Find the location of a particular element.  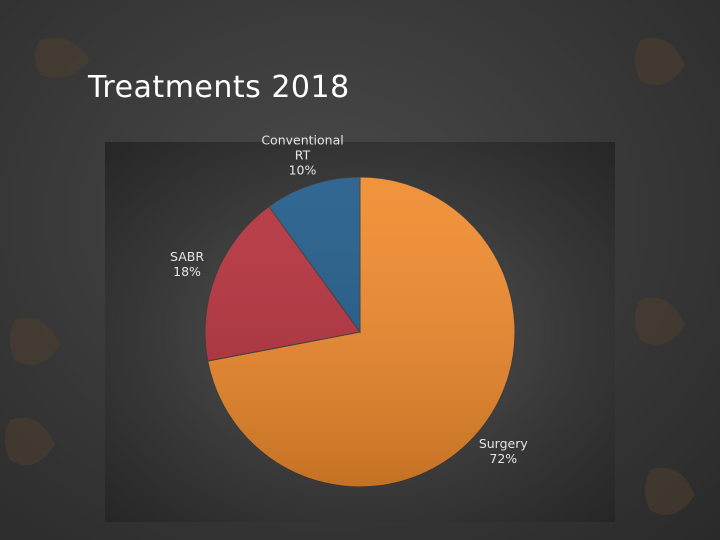

data-label: Conventional RT 10% is located at coordinates (303, 155).